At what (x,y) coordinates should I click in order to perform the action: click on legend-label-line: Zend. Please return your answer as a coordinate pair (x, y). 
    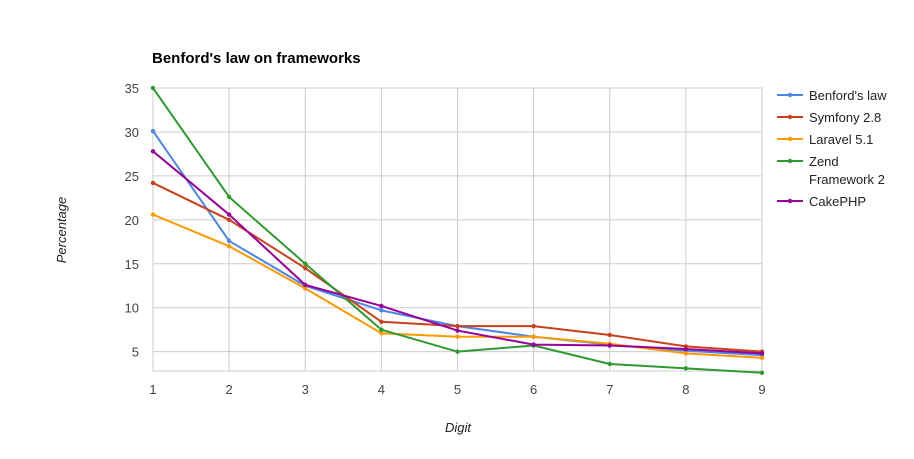
    Looking at the image, I should click on (824, 161).